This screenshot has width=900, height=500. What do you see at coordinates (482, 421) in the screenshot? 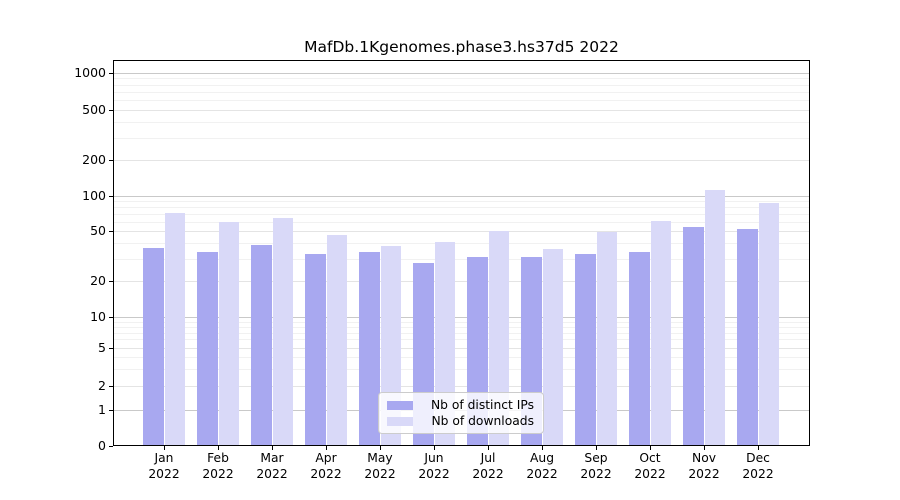
I see `legend-label: Nb of downloads` at bounding box center [482, 421].